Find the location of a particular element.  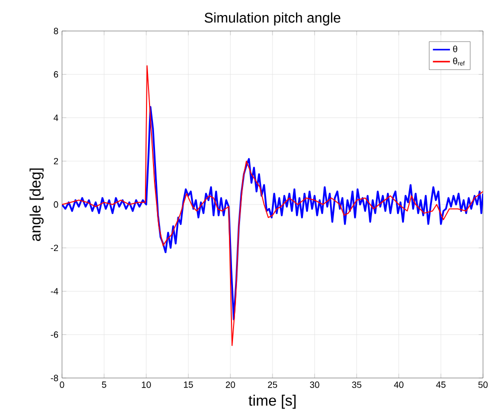

x-tick-label: 25 is located at coordinates (273, 385).